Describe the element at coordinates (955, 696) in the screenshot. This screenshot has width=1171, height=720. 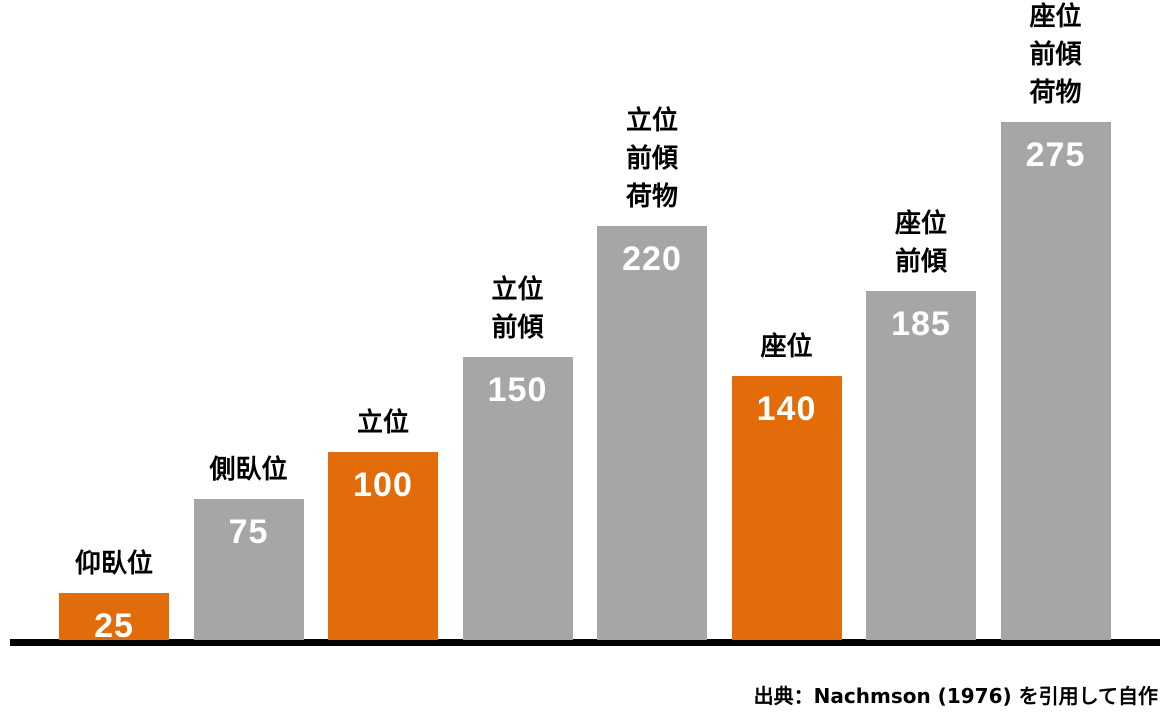
I see `source-note: 出典：Nachmson (1976) を引用して自作` at that location.